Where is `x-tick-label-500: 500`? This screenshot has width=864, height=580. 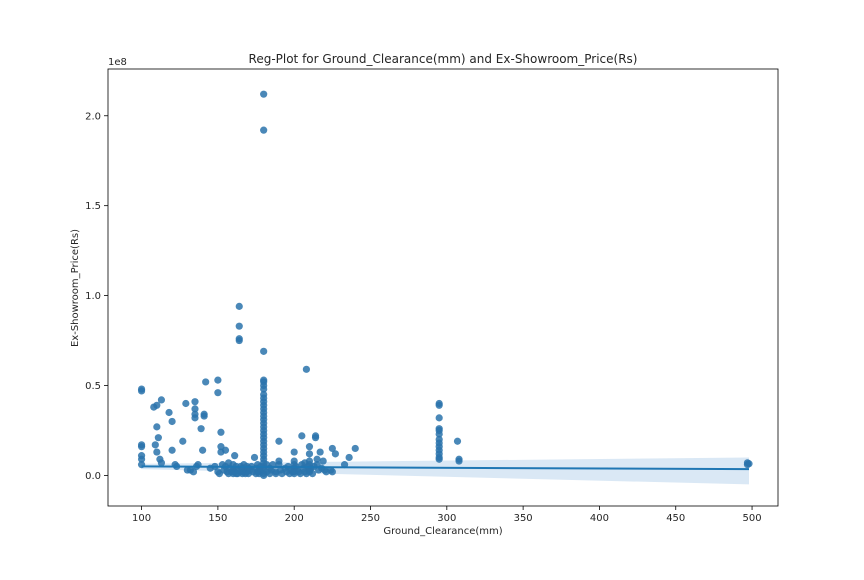
x-tick-label-500: 500 is located at coordinates (752, 518).